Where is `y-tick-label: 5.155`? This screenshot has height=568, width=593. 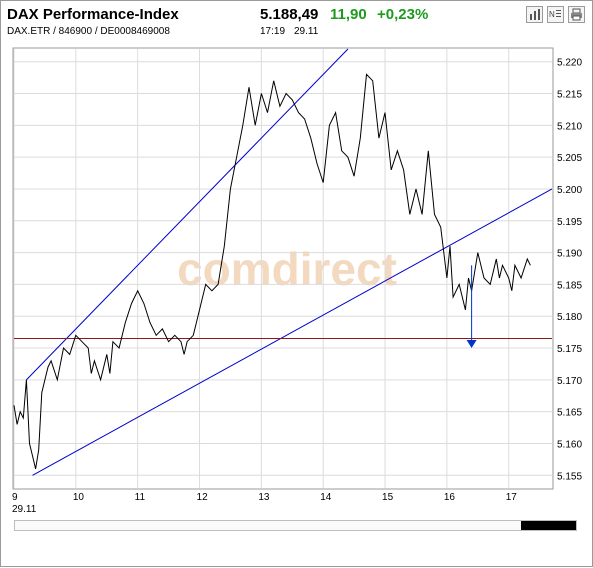 y-tick-label: 5.155 is located at coordinates (569, 476).